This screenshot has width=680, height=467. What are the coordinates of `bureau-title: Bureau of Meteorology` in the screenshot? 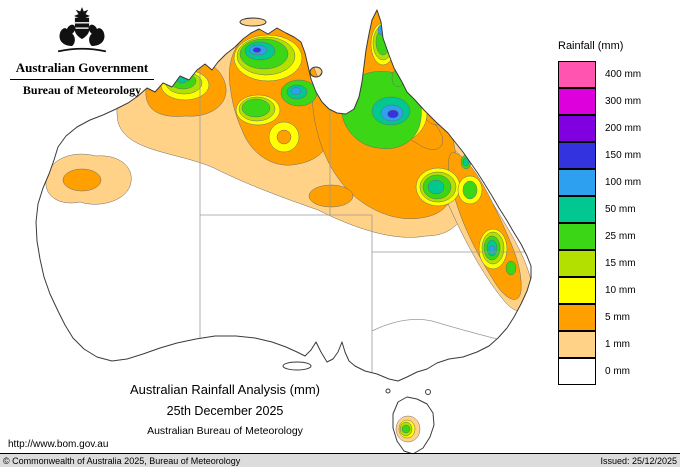 It's located at (82, 90).